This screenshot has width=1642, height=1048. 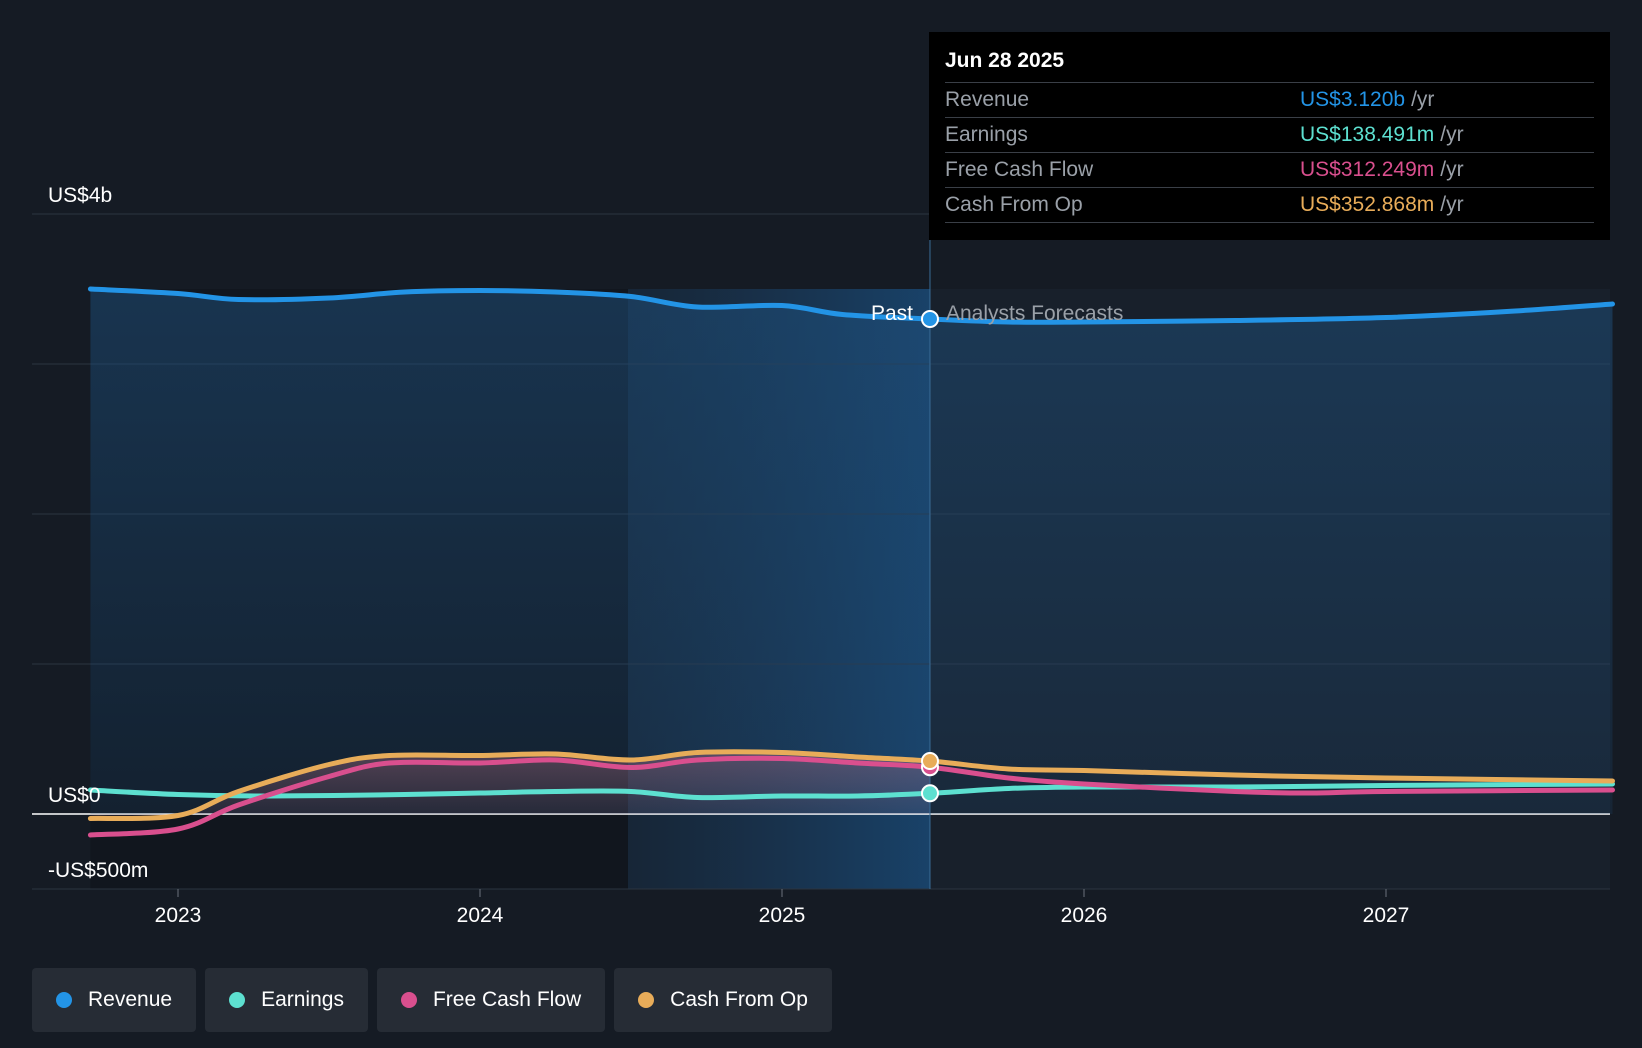 I want to click on tooltip-value: US$138.491m, so click(x=1367, y=134).